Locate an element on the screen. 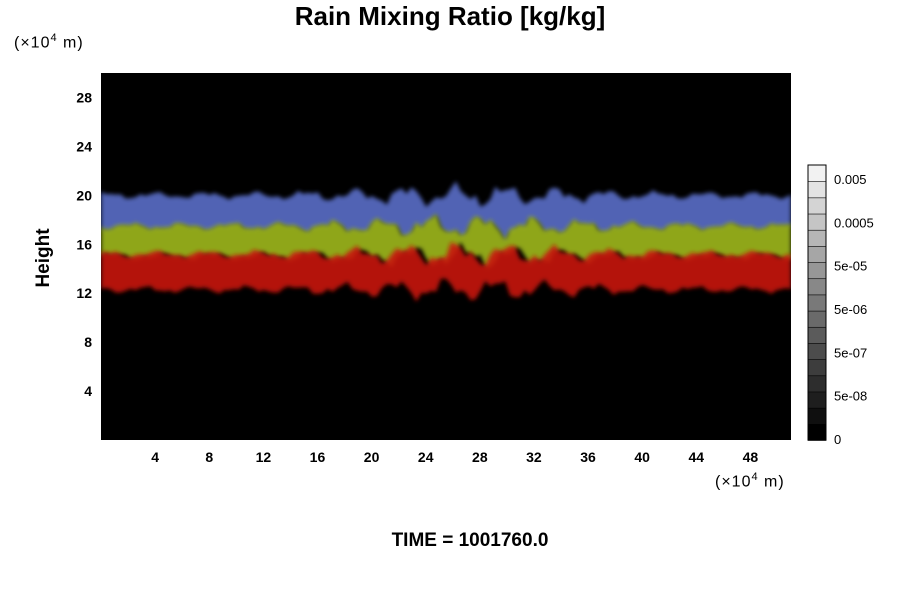 This screenshot has width=900, height=600. colorbar-tick-label: 0 is located at coordinates (837, 439).